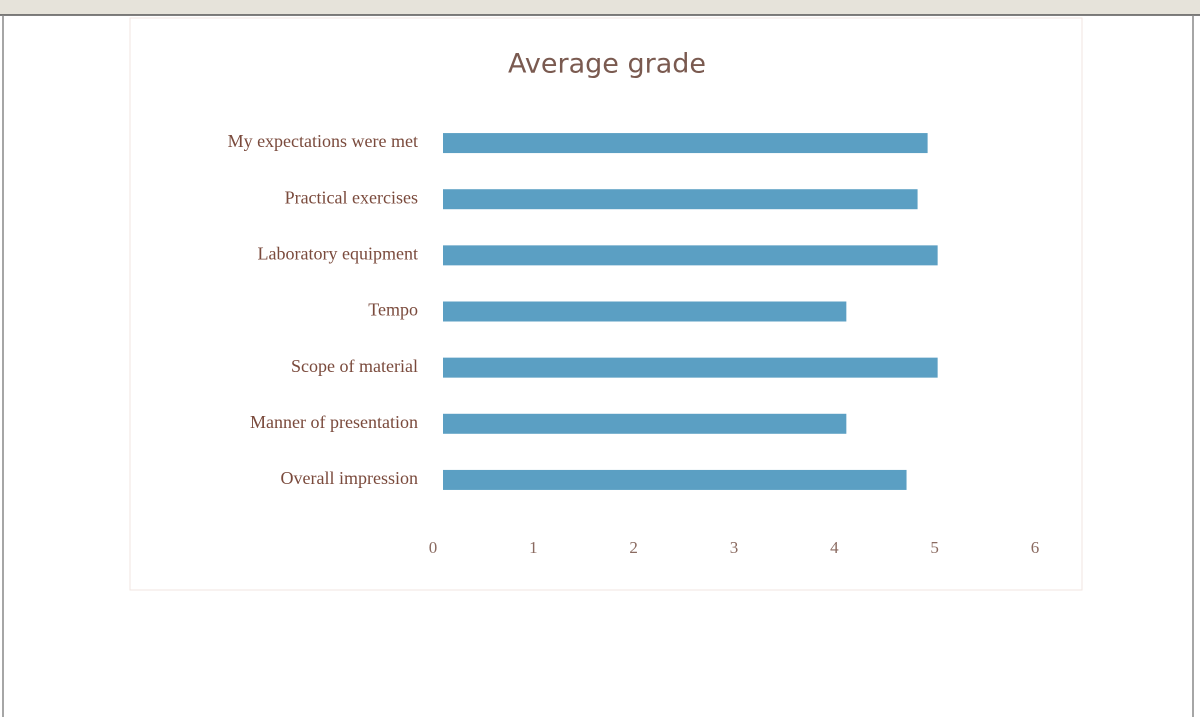 The height and width of the screenshot is (717, 1200). Describe the element at coordinates (338, 253) in the screenshot. I see `y-tick-label: Laboratory equipment` at that location.